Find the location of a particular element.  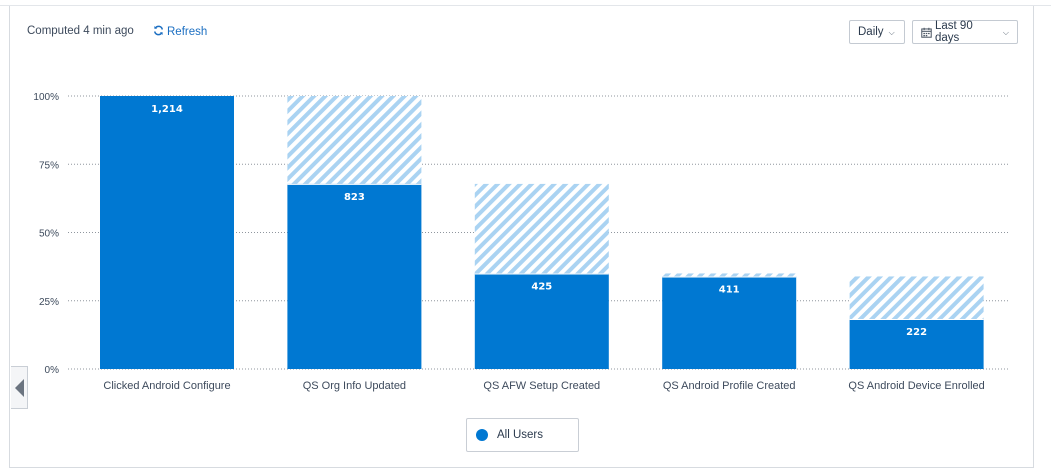

bar-value-label: 823 is located at coordinates (354, 197).